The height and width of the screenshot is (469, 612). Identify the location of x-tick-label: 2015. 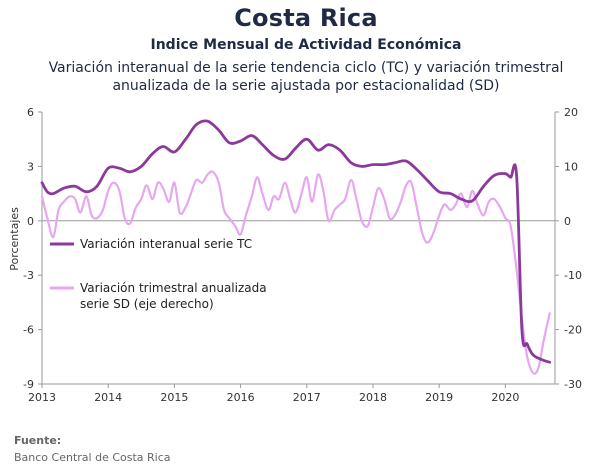
(174, 397).